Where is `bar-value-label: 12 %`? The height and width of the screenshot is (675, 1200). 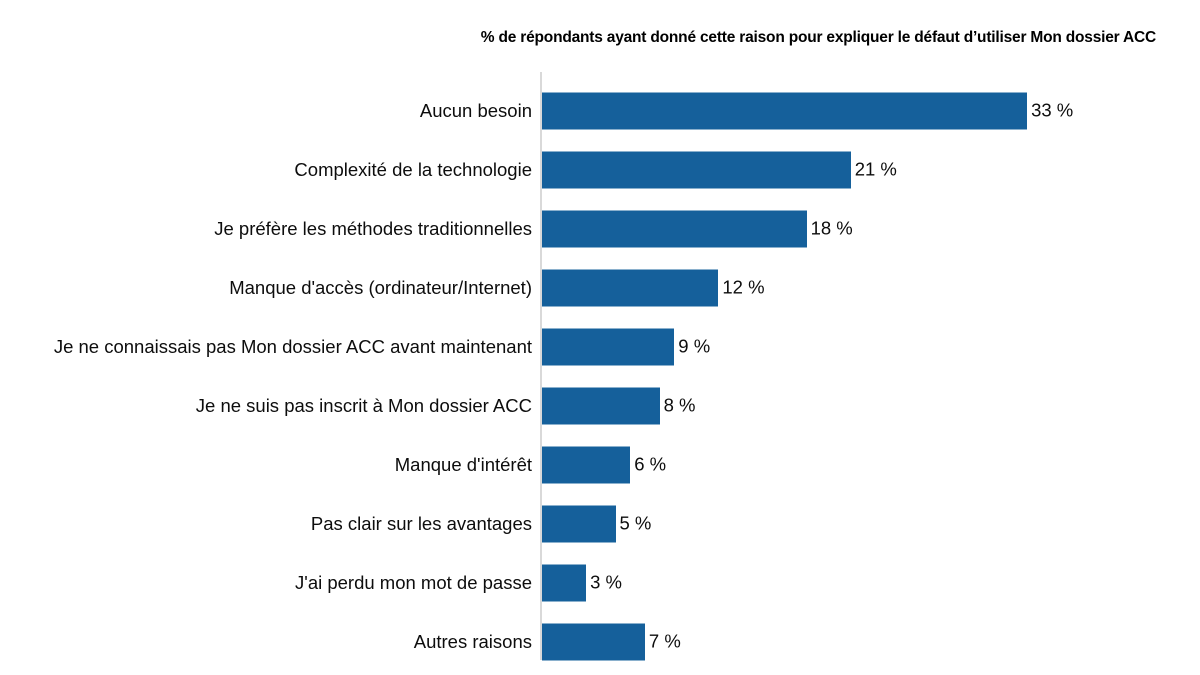 bar-value-label: 12 % is located at coordinates (743, 287).